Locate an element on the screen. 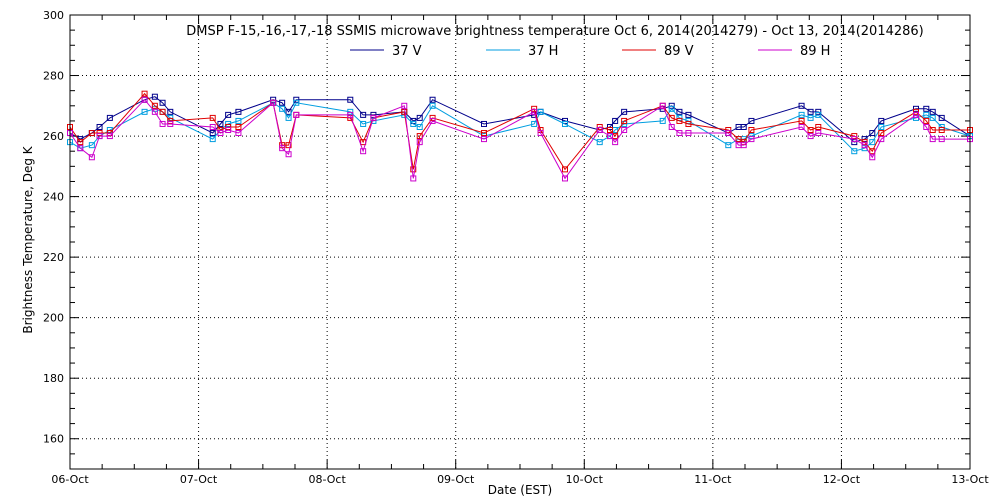 This screenshot has width=1000, height=500. legend-item-89-h: 89 H is located at coordinates (794, 51).